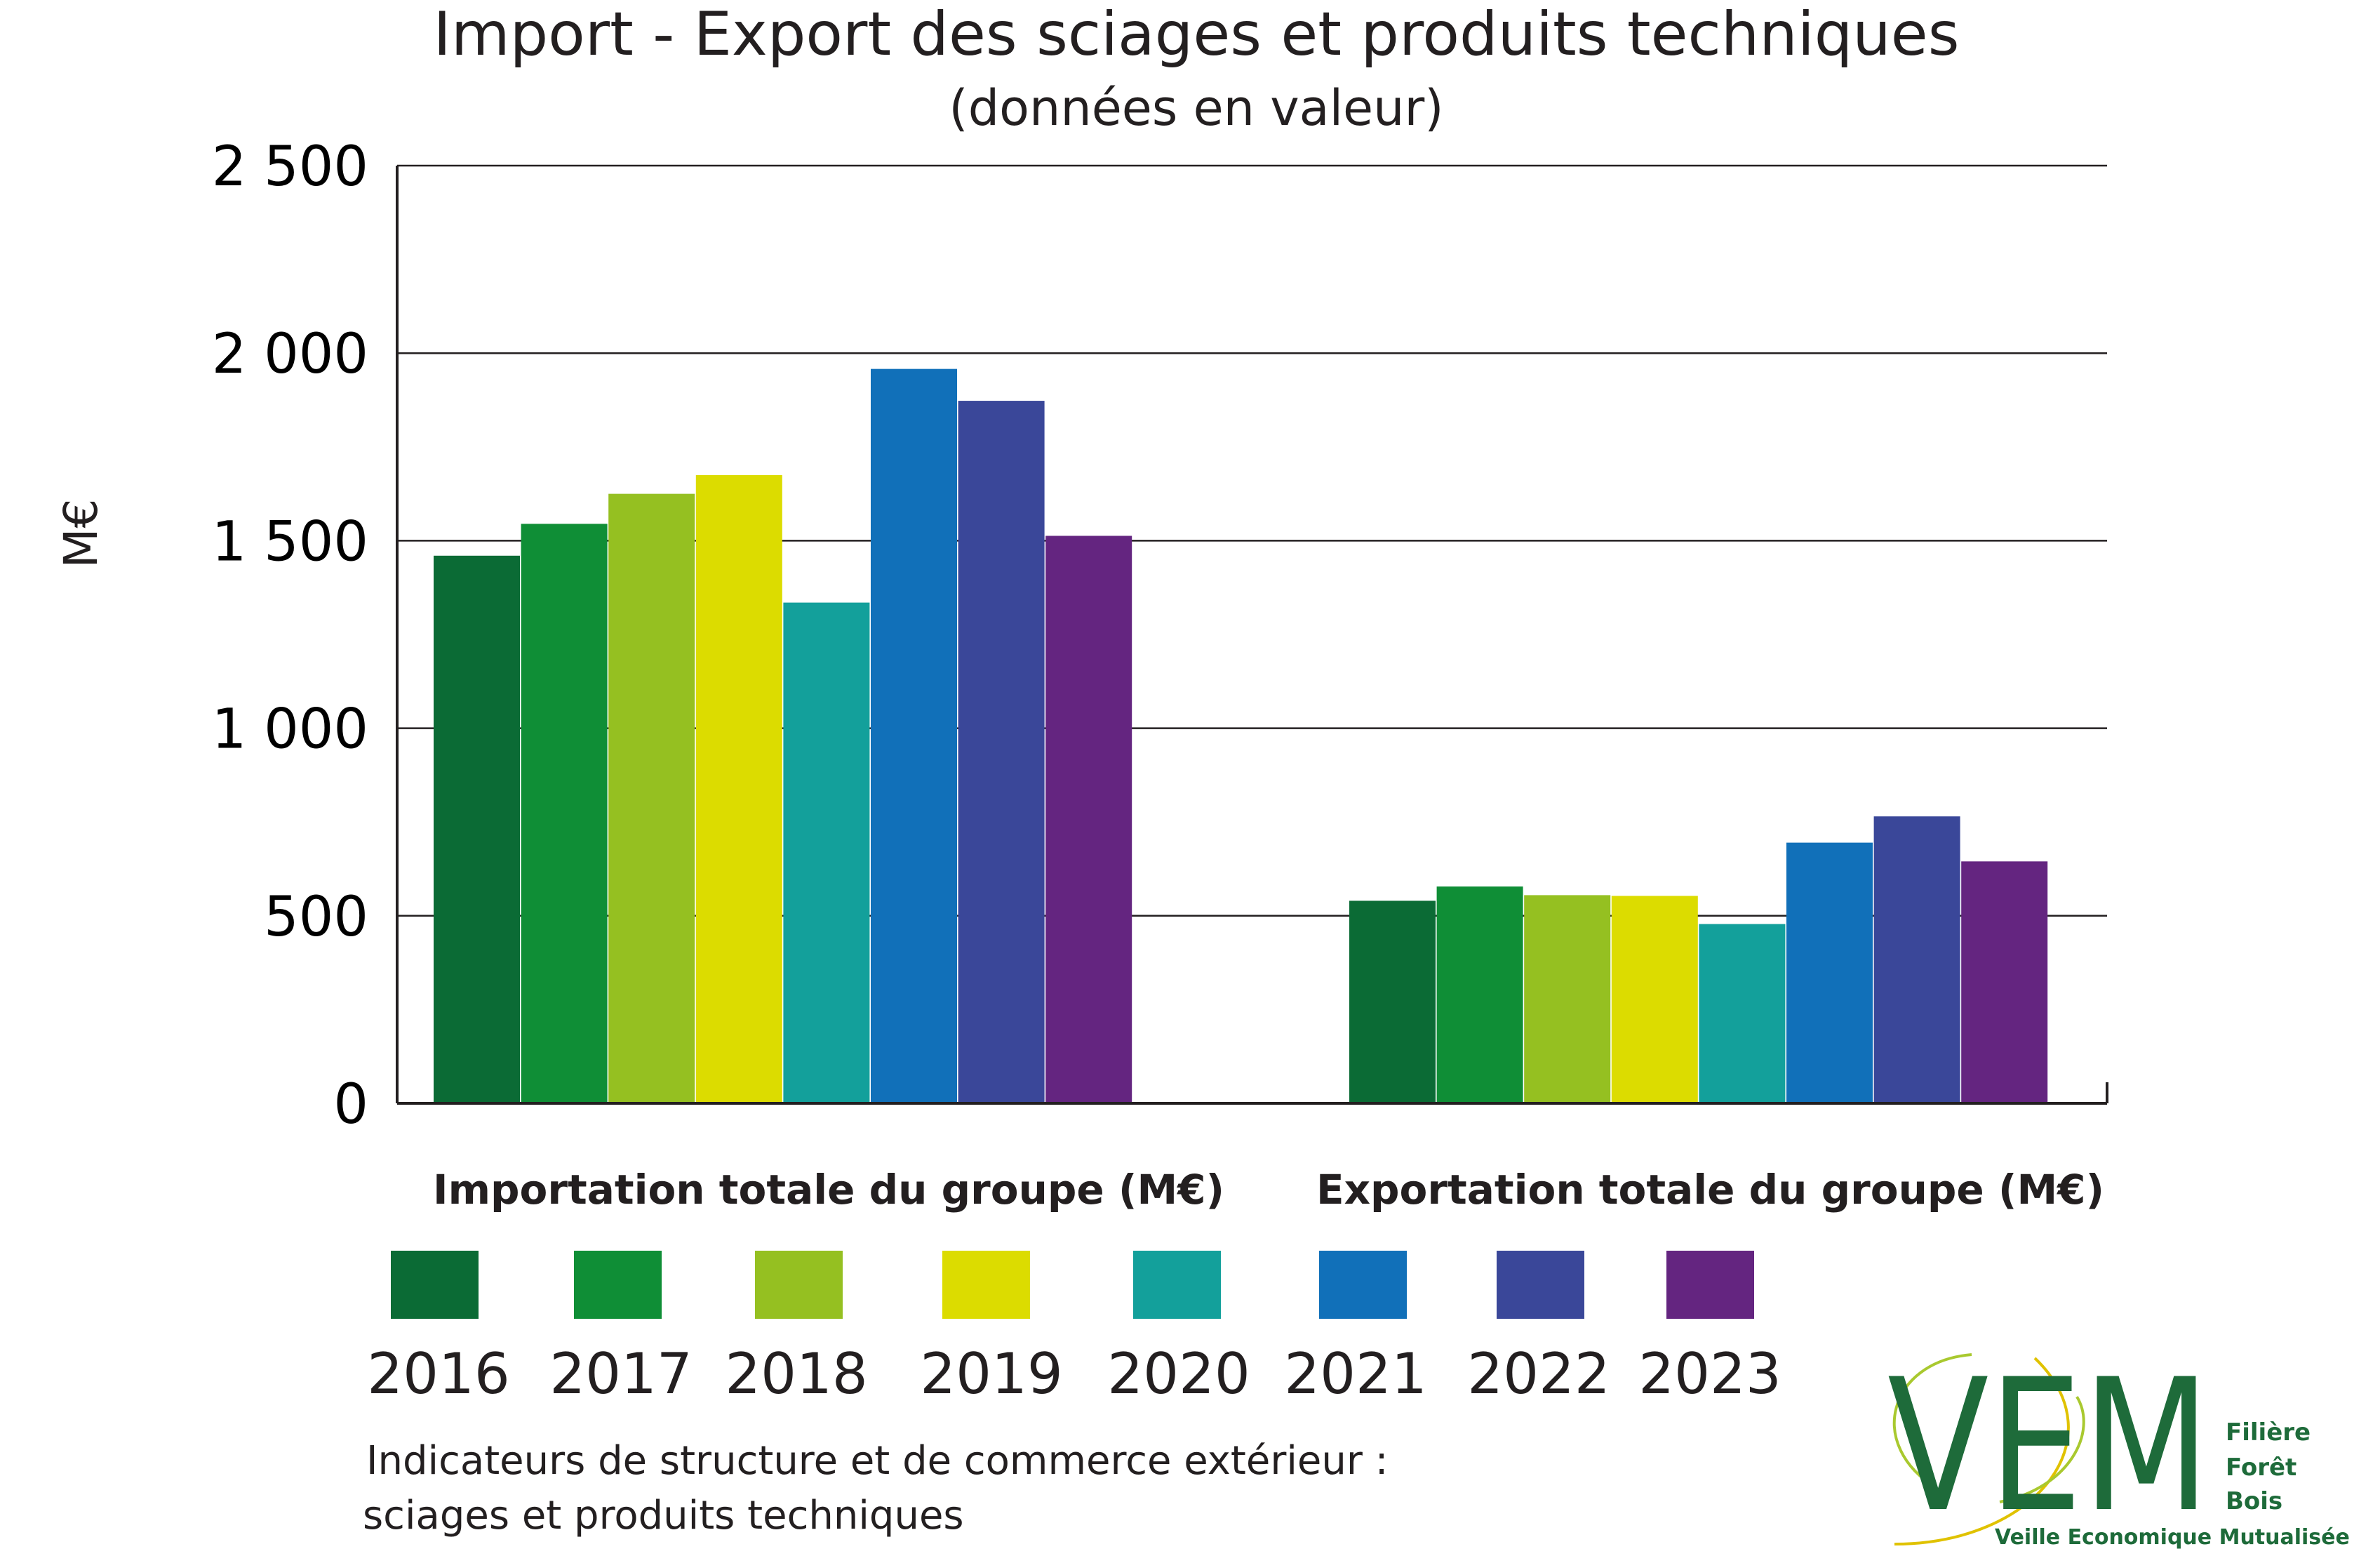  What do you see at coordinates (621, 1374) in the screenshot?
I see `legend-label-2017: 2017` at bounding box center [621, 1374].